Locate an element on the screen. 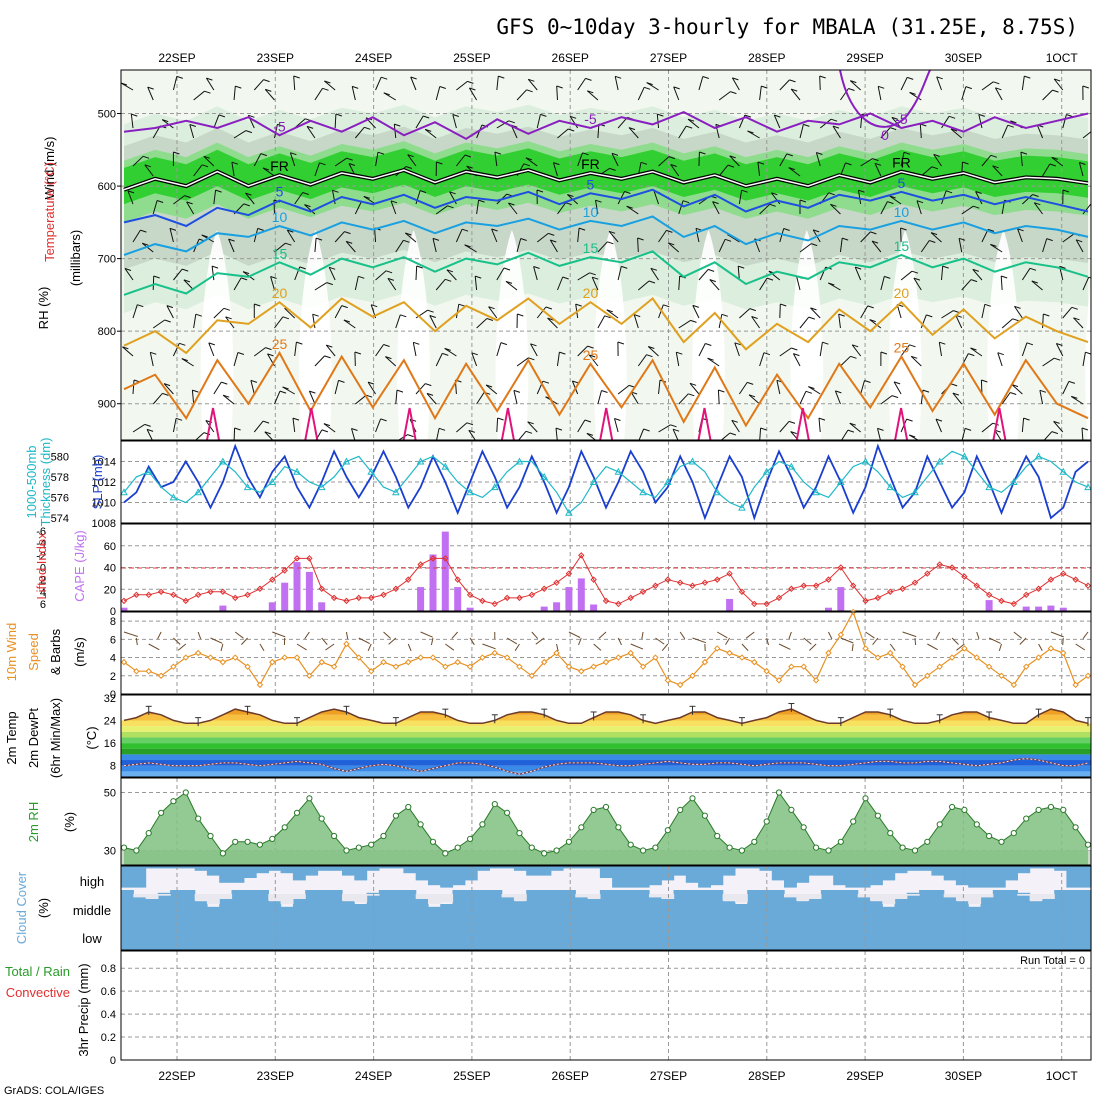  wind-grid is located at coordinates (606, 653).